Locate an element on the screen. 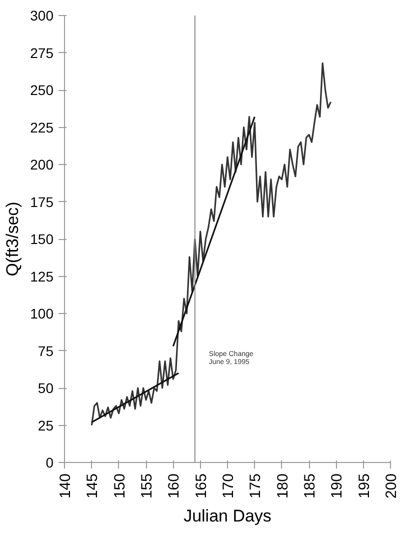 This screenshot has width=410, height=533. y-tick-label: 125 is located at coordinates (42, 276).